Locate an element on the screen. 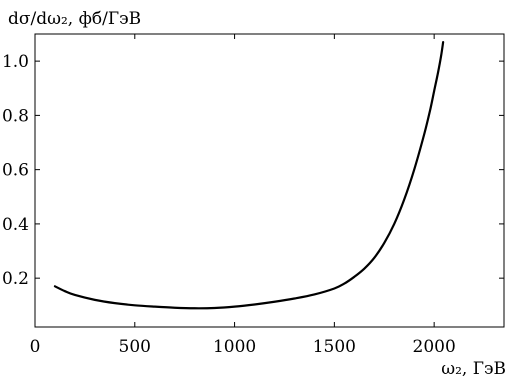 The height and width of the screenshot is (383, 518). y-tick-label: 0.2 is located at coordinates (15, 279).